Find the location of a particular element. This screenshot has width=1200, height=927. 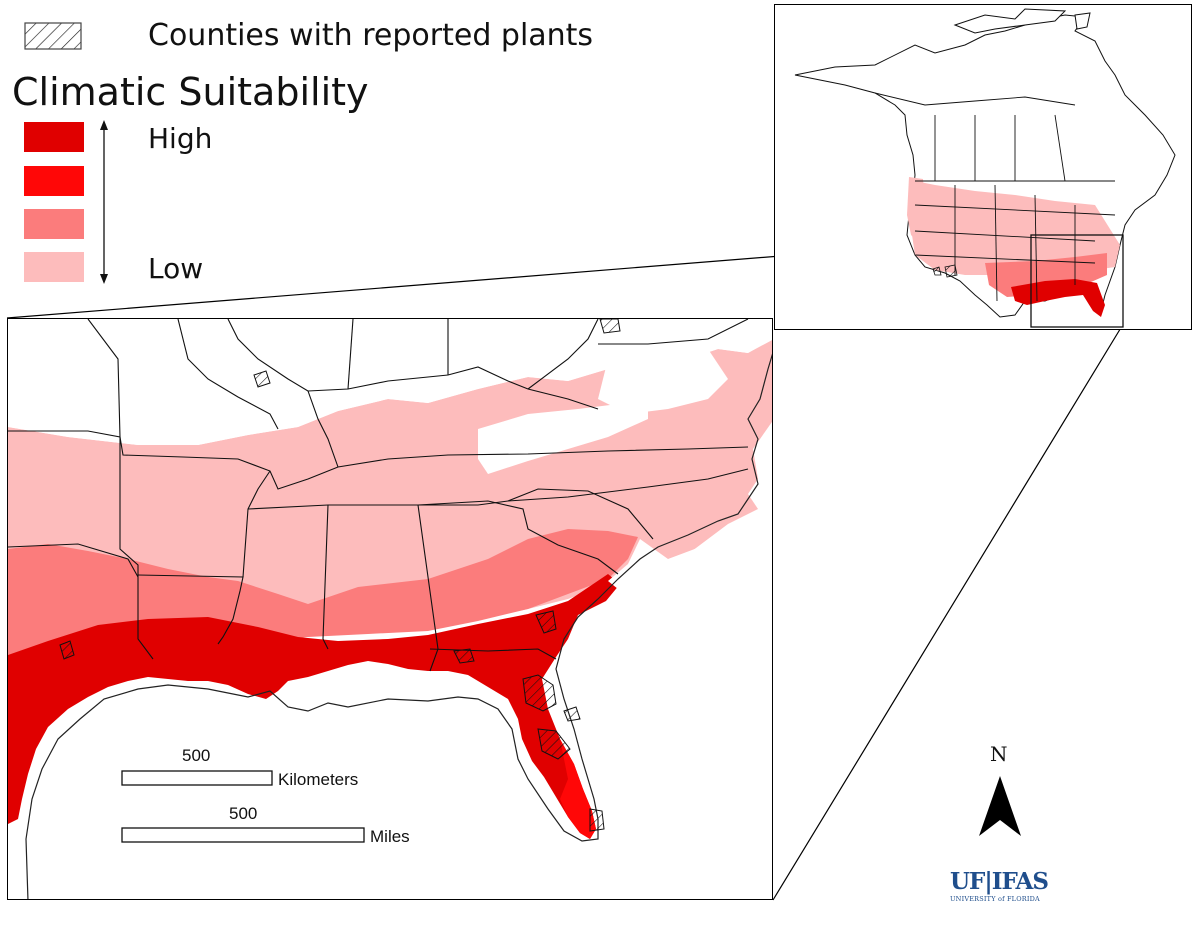

inset-west-coast is located at coordinates (916, 209).